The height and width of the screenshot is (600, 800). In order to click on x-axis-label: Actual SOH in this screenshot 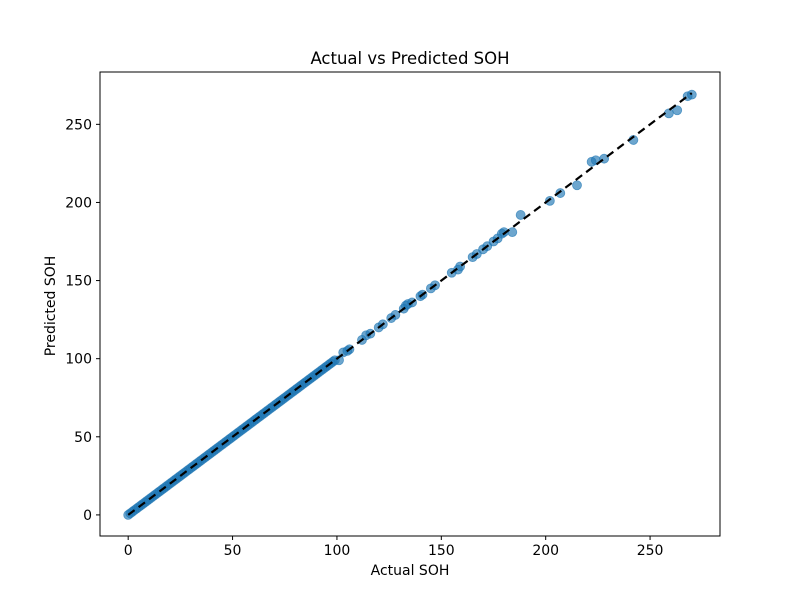, I will do `click(410, 571)`.